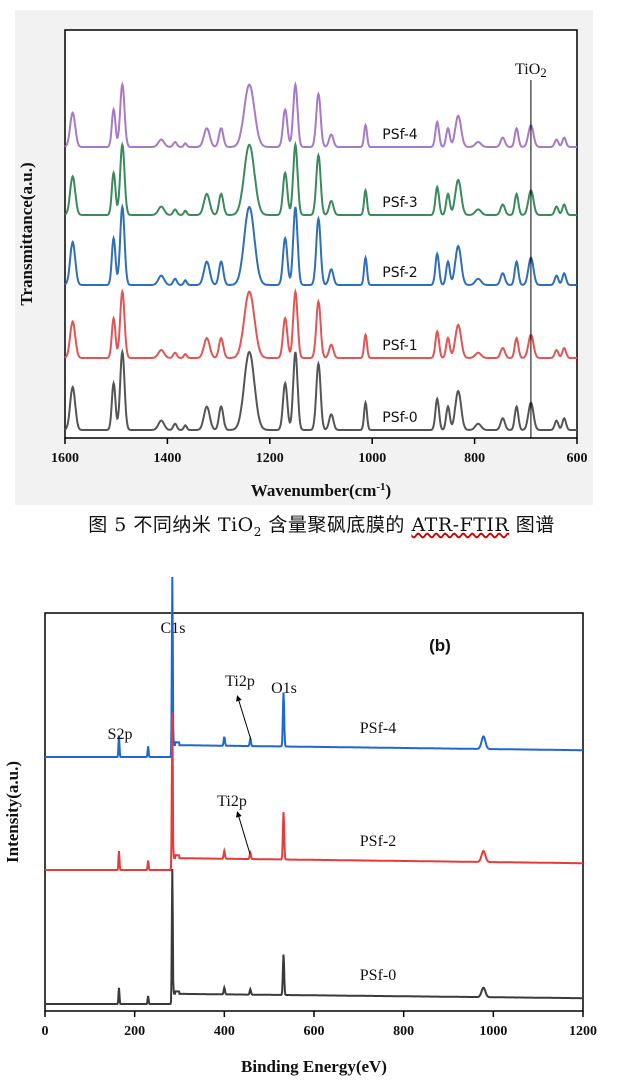  Describe the element at coordinates (399, 203) in the screenshot. I see `ftir-series-label-psf-3: PSf-3` at that location.